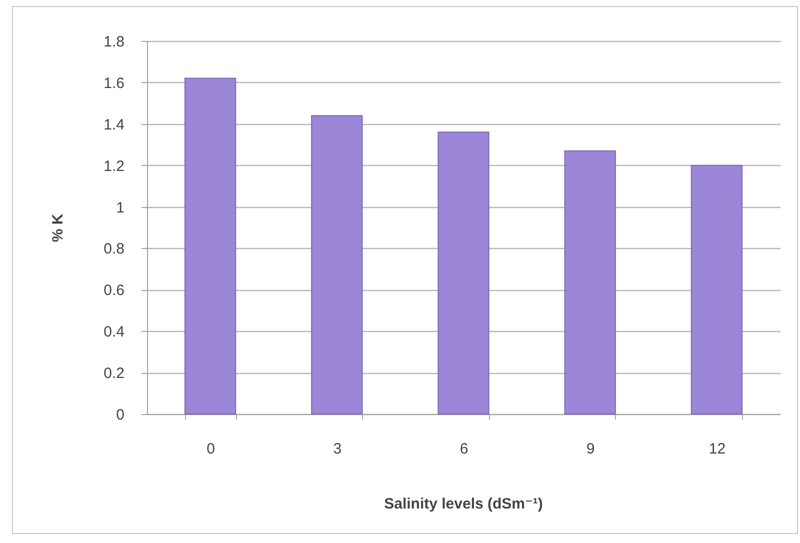 The width and height of the screenshot is (800, 543). What do you see at coordinates (120, 207) in the screenshot?
I see `y-tick-label: 1` at bounding box center [120, 207].